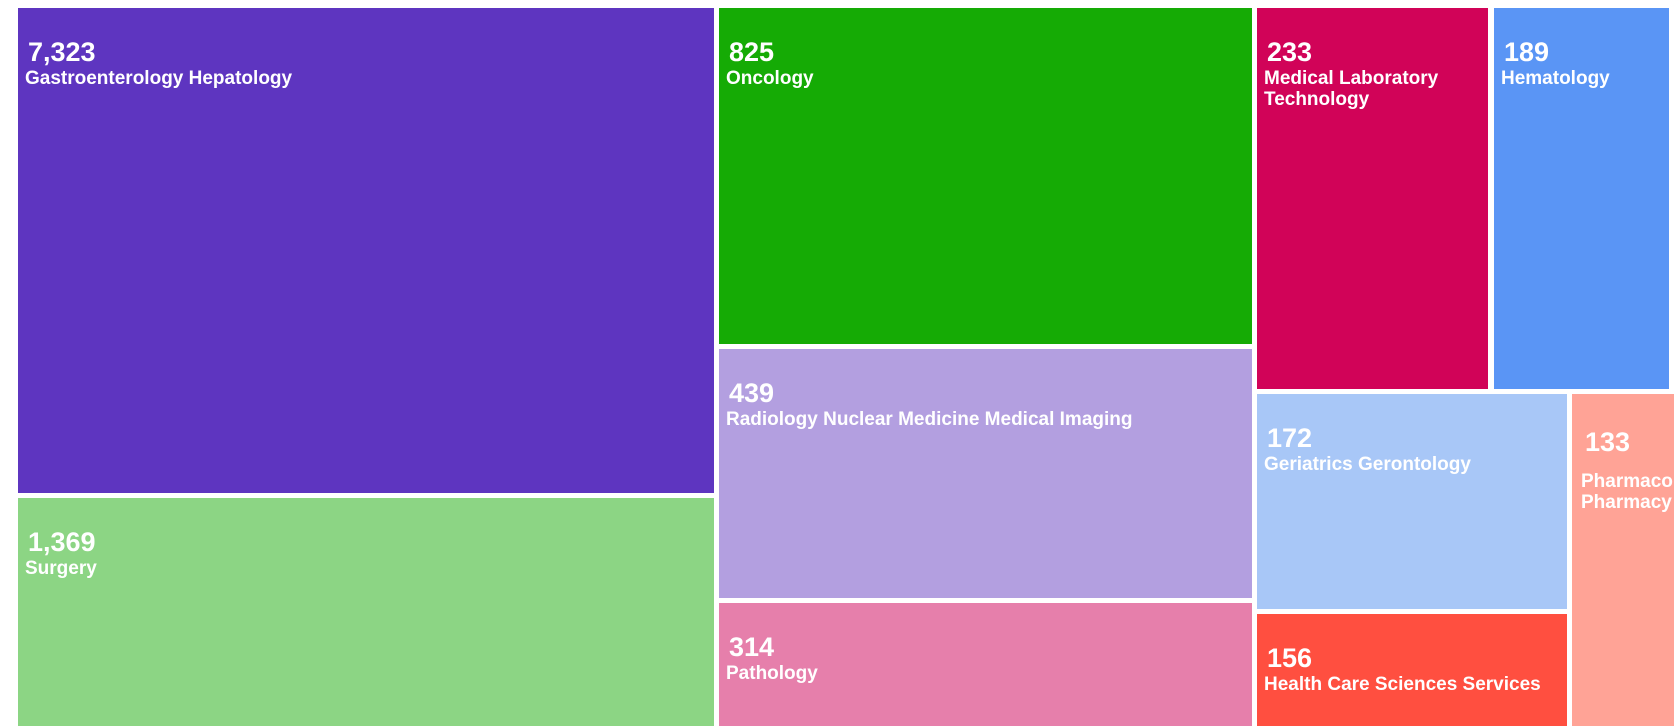  What do you see at coordinates (1627, 492) in the screenshot?
I see `tile-label: Pharmacology Pharmacy` at bounding box center [1627, 492].